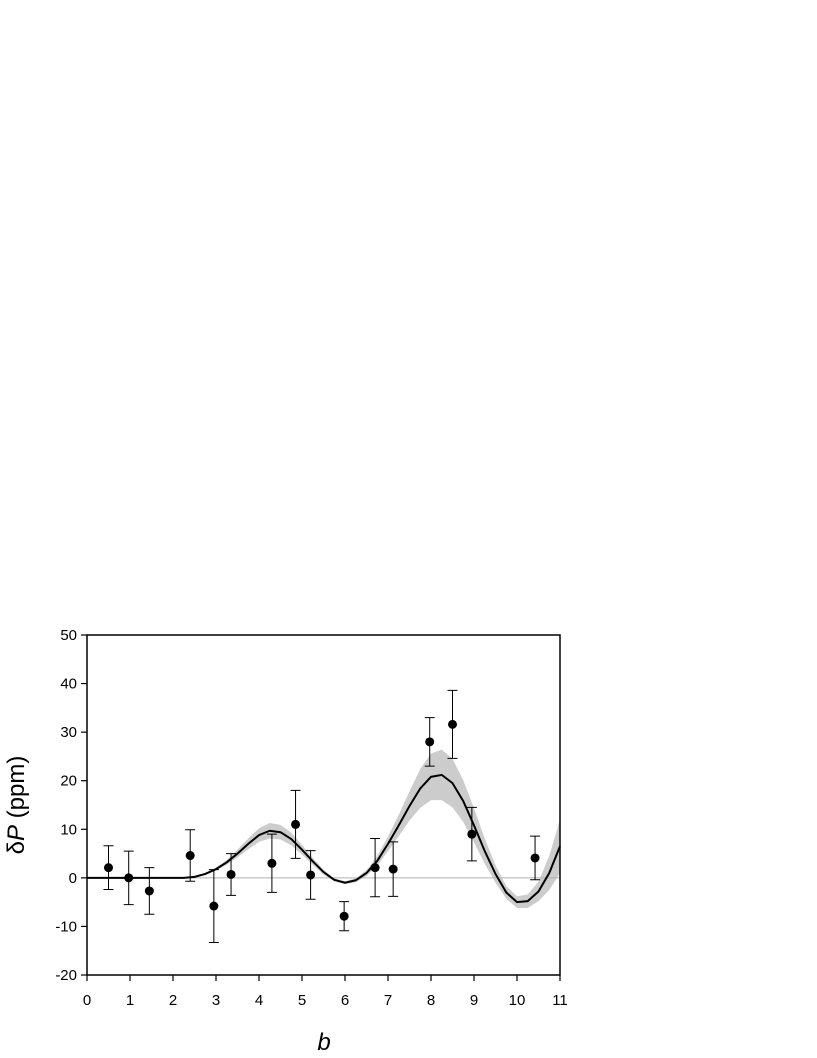  Describe the element at coordinates (68, 732) in the screenshot. I see `y-tick-label: 30` at that location.